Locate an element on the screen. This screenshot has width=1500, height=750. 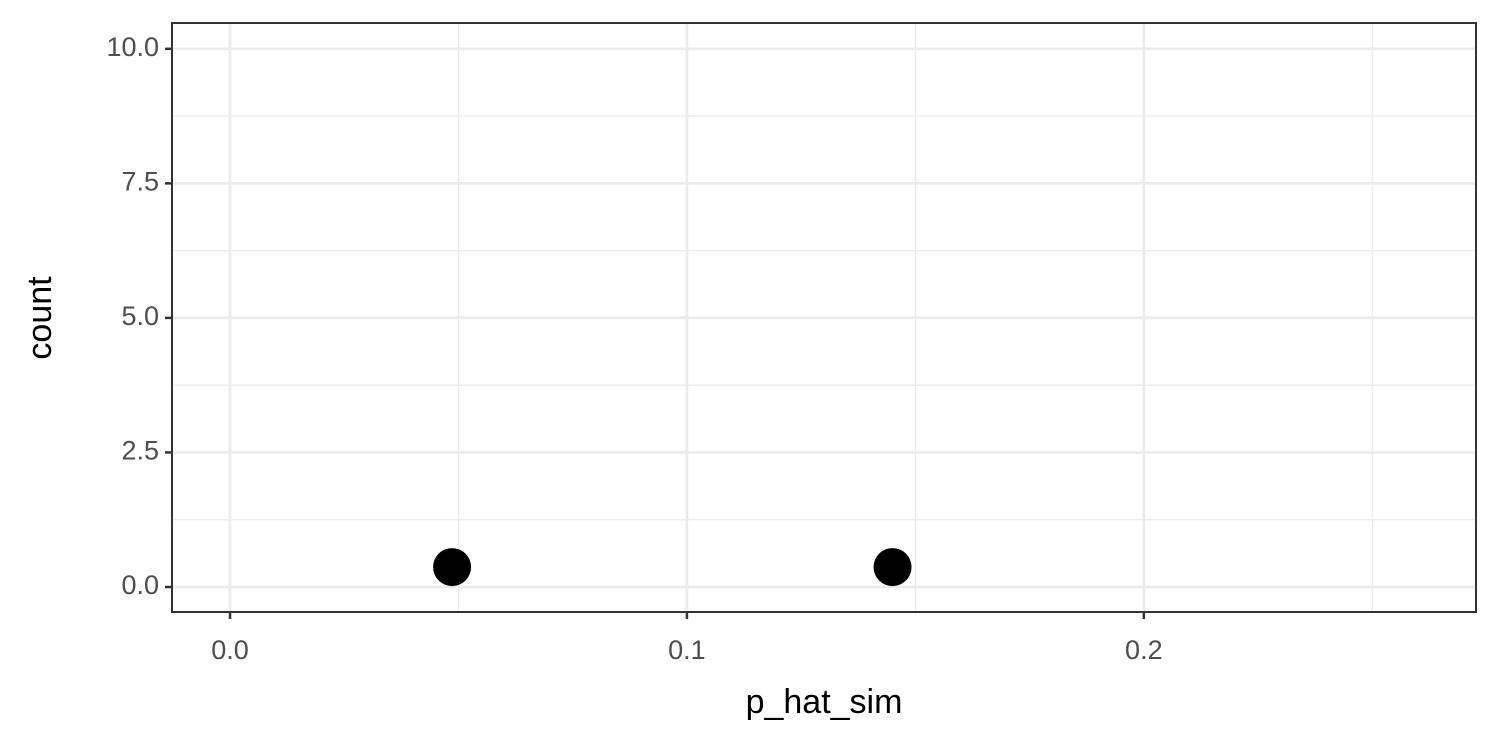
y-tick-label: 7.5 is located at coordinates (140, 181).